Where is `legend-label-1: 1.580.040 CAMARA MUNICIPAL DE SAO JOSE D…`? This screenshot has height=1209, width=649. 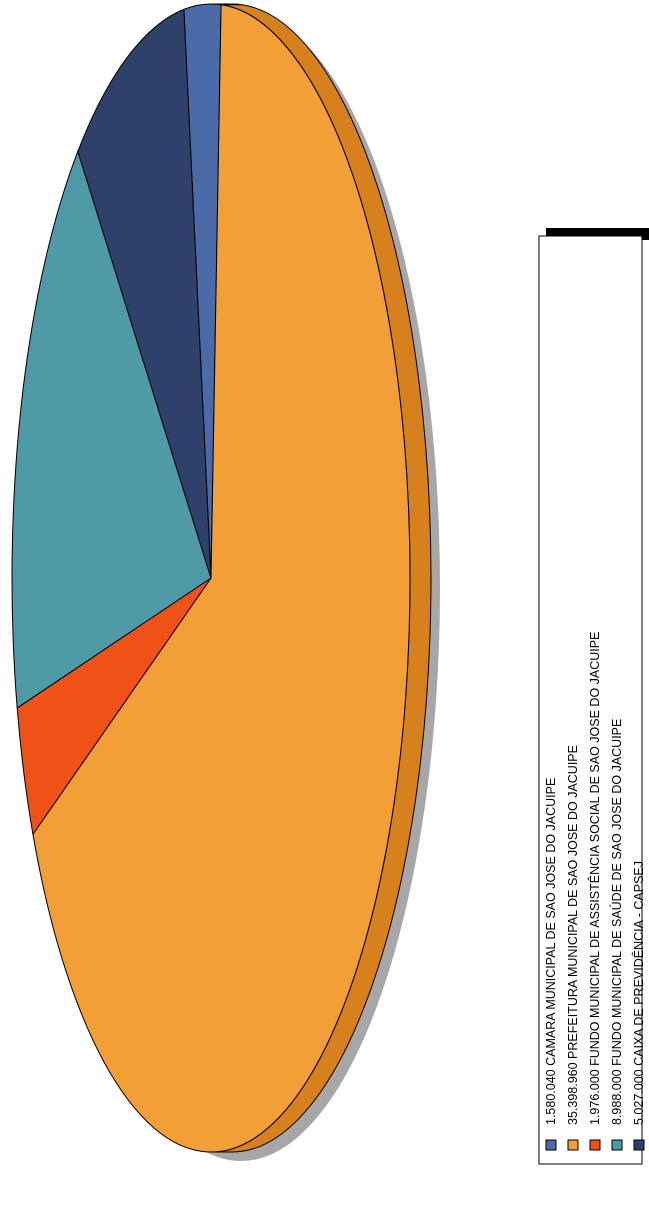
legend-label-1: 1.580.040 CAMARA MUNICIPAL DE SAO JOSE D… is located at coordinates (551, 951).